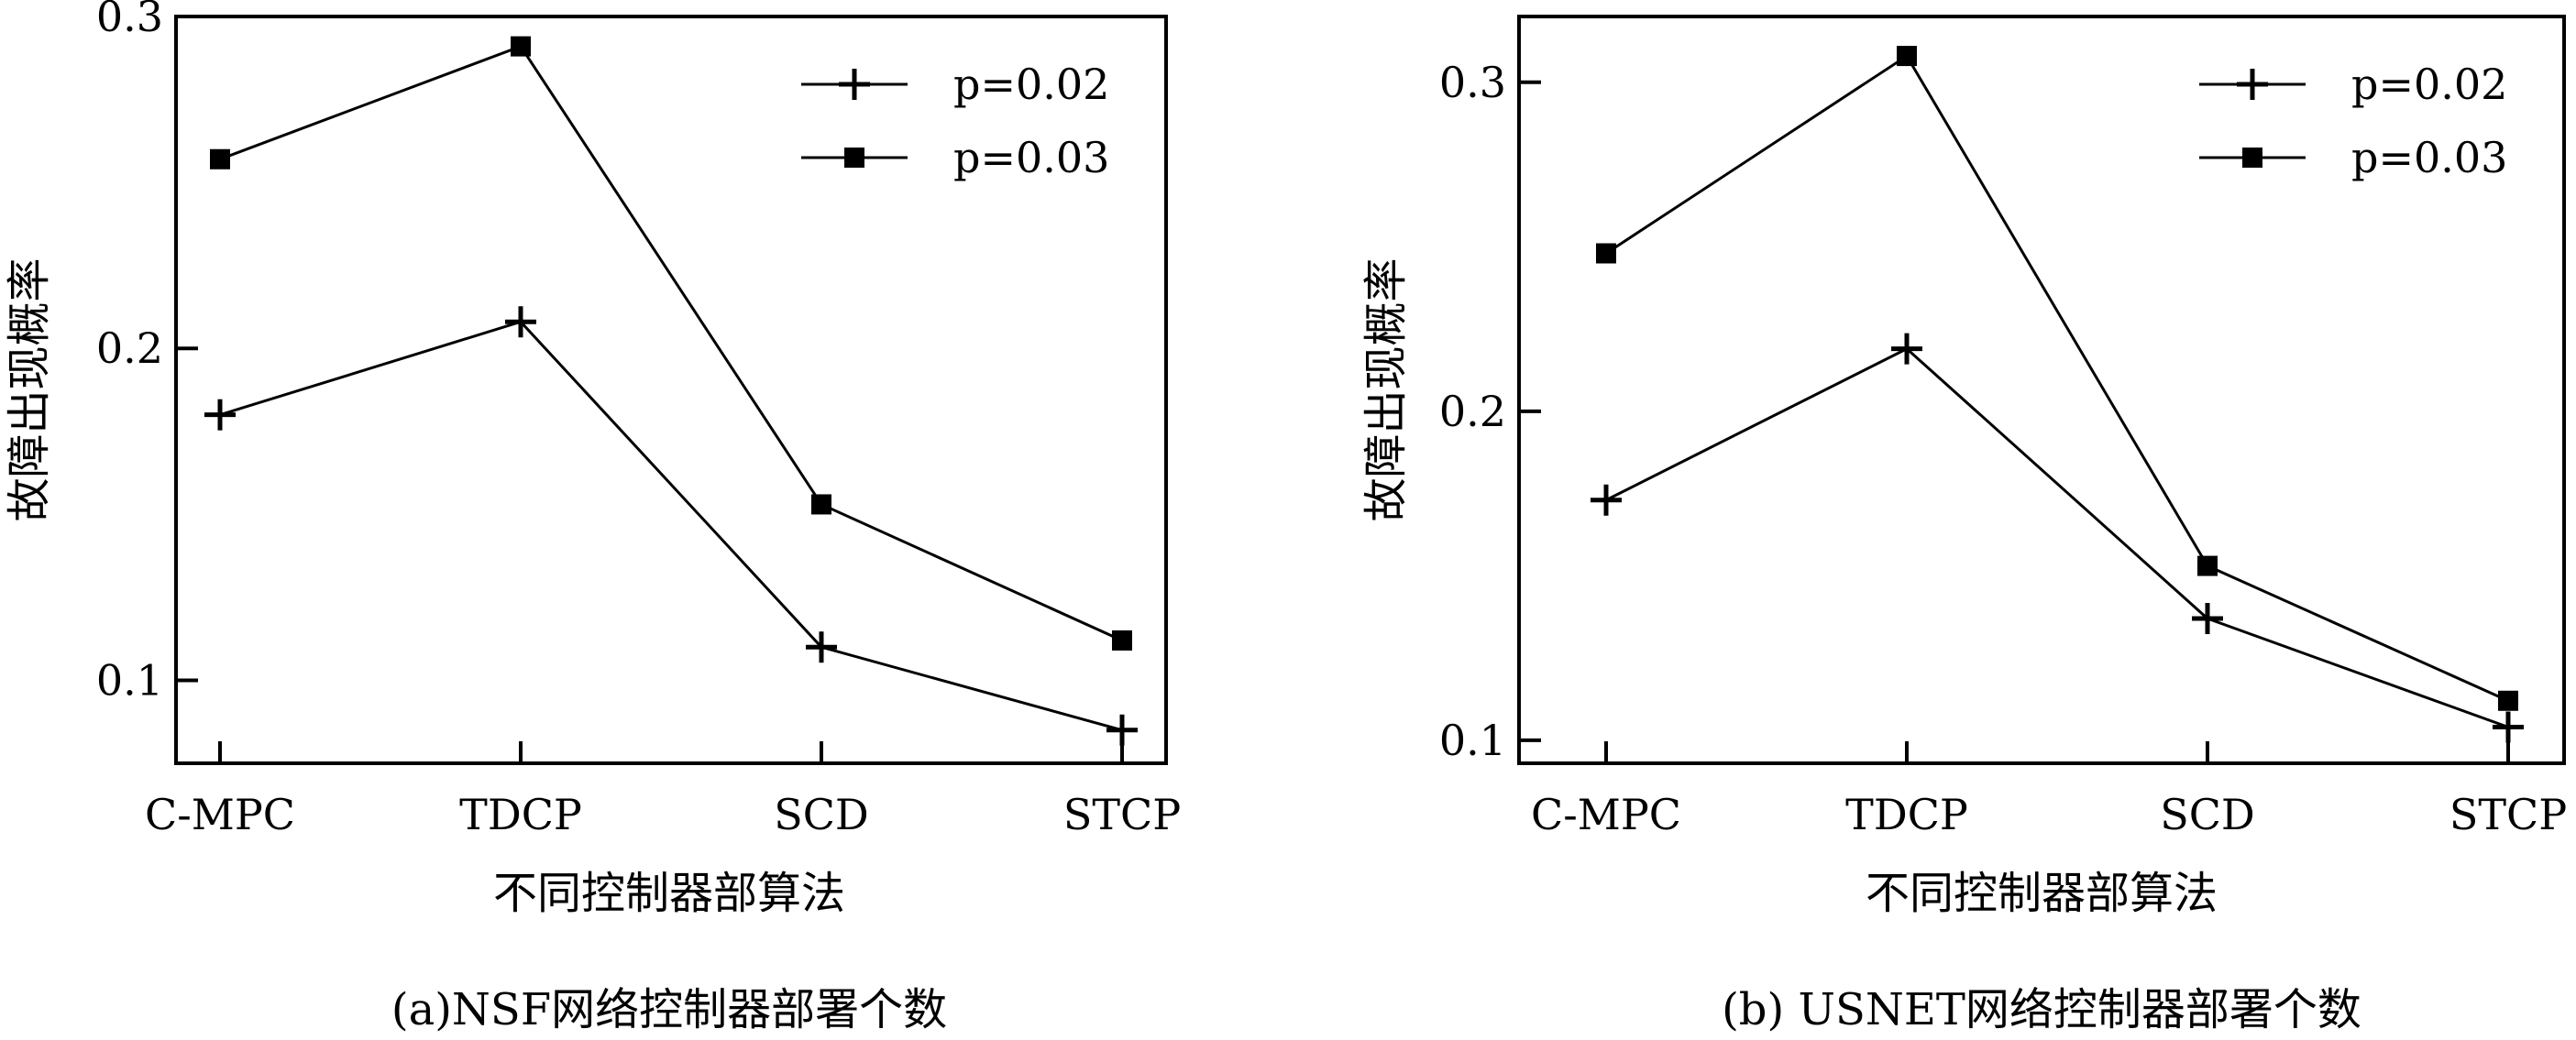  I want to click on figure-caption: (b) USNET网络控制器部署个数, so click(2042, 1009).